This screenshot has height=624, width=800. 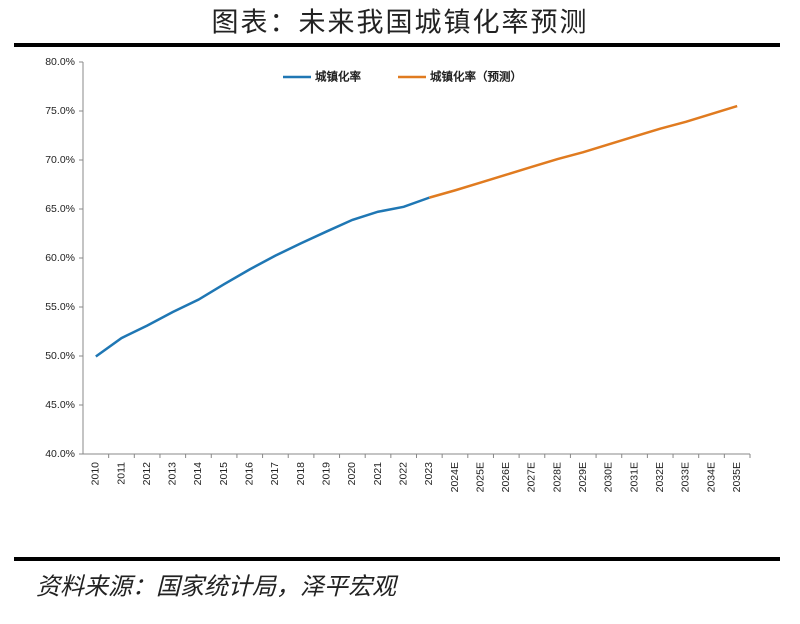 I want to click on x-tick-label: 2023, so click(x=429, y=474).